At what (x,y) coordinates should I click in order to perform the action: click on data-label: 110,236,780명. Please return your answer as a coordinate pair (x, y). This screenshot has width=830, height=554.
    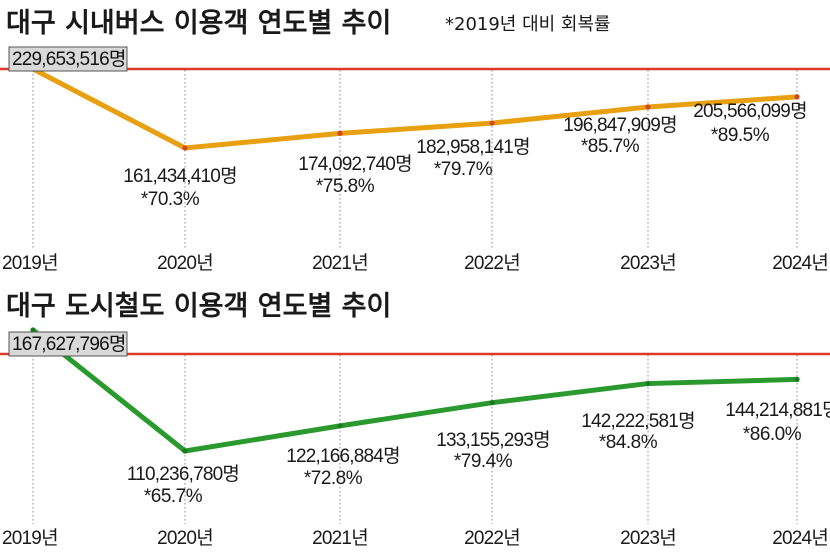
    Looking at the image, I should click on (183, 474).